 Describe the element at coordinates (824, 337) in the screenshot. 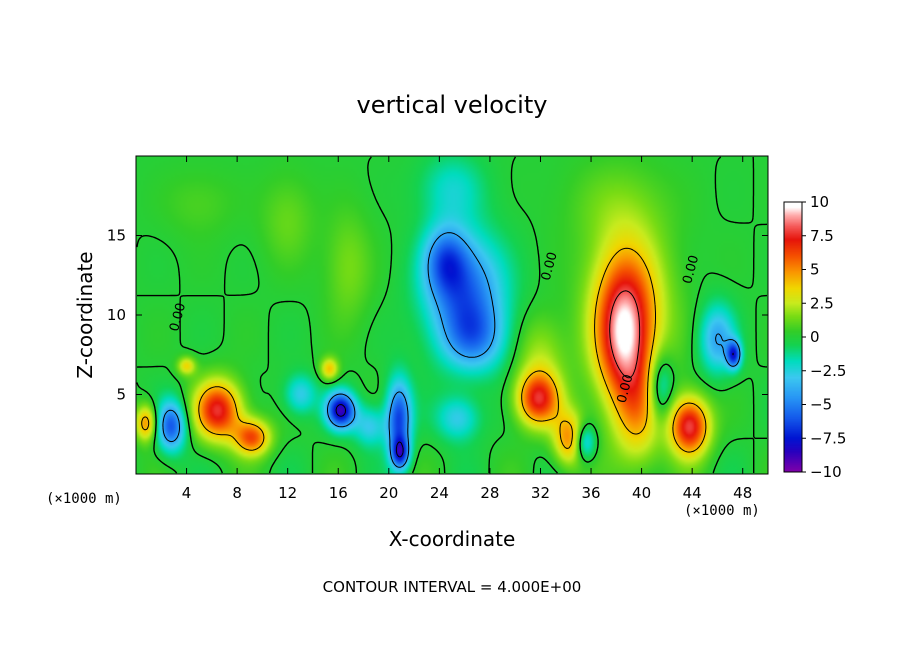

I see `colorbar-ticks: 10 7.5 5 2.5 0 −2.5 −5 −7.5 −10` at that location.